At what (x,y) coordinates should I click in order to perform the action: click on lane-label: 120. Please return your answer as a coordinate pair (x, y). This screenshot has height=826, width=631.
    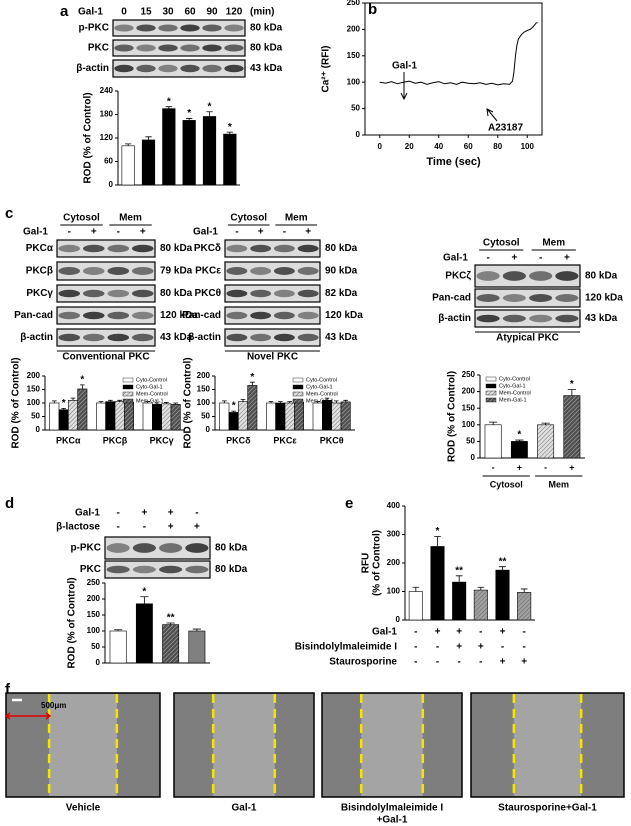
    Looking at the image, I should click on (234, 12).